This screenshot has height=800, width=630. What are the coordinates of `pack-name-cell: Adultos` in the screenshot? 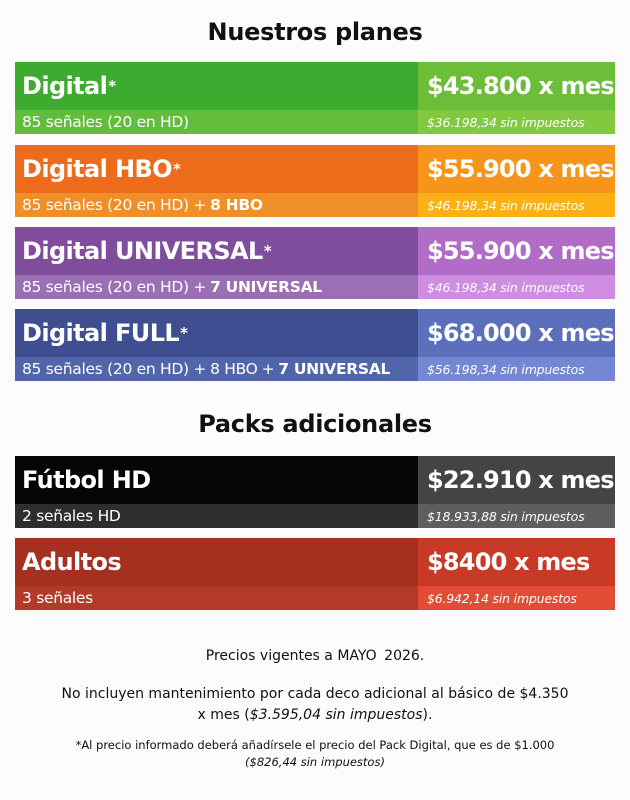 It's located at (216, 562).